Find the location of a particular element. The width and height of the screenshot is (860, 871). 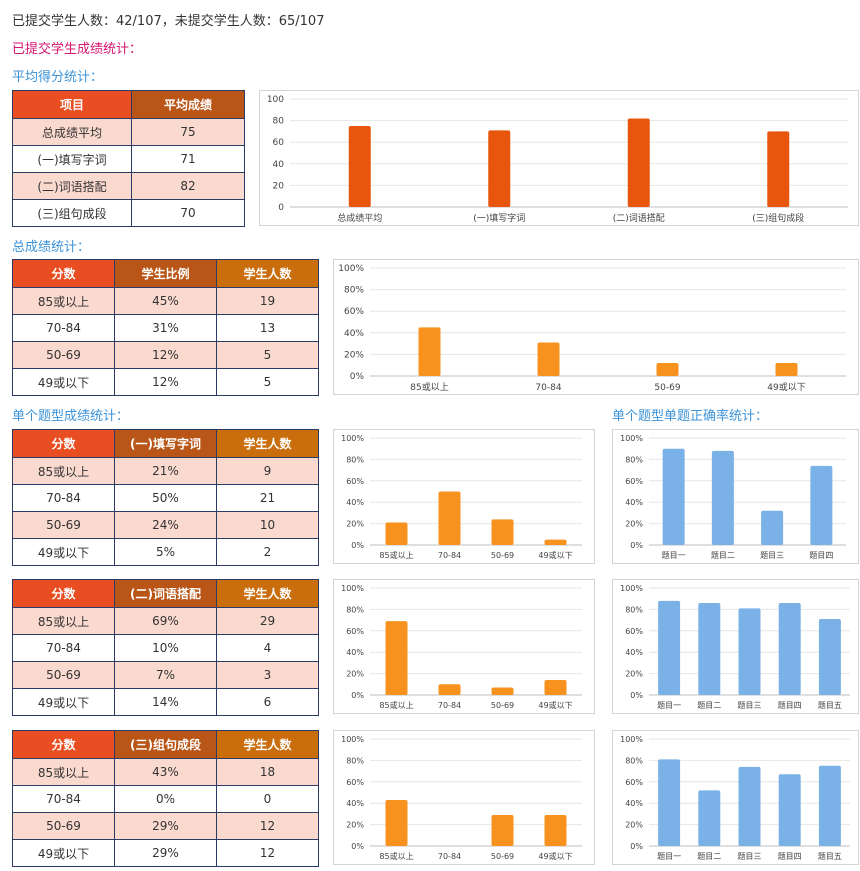

table-cell: 总成绩平均 is located at coordinates (72, 132).